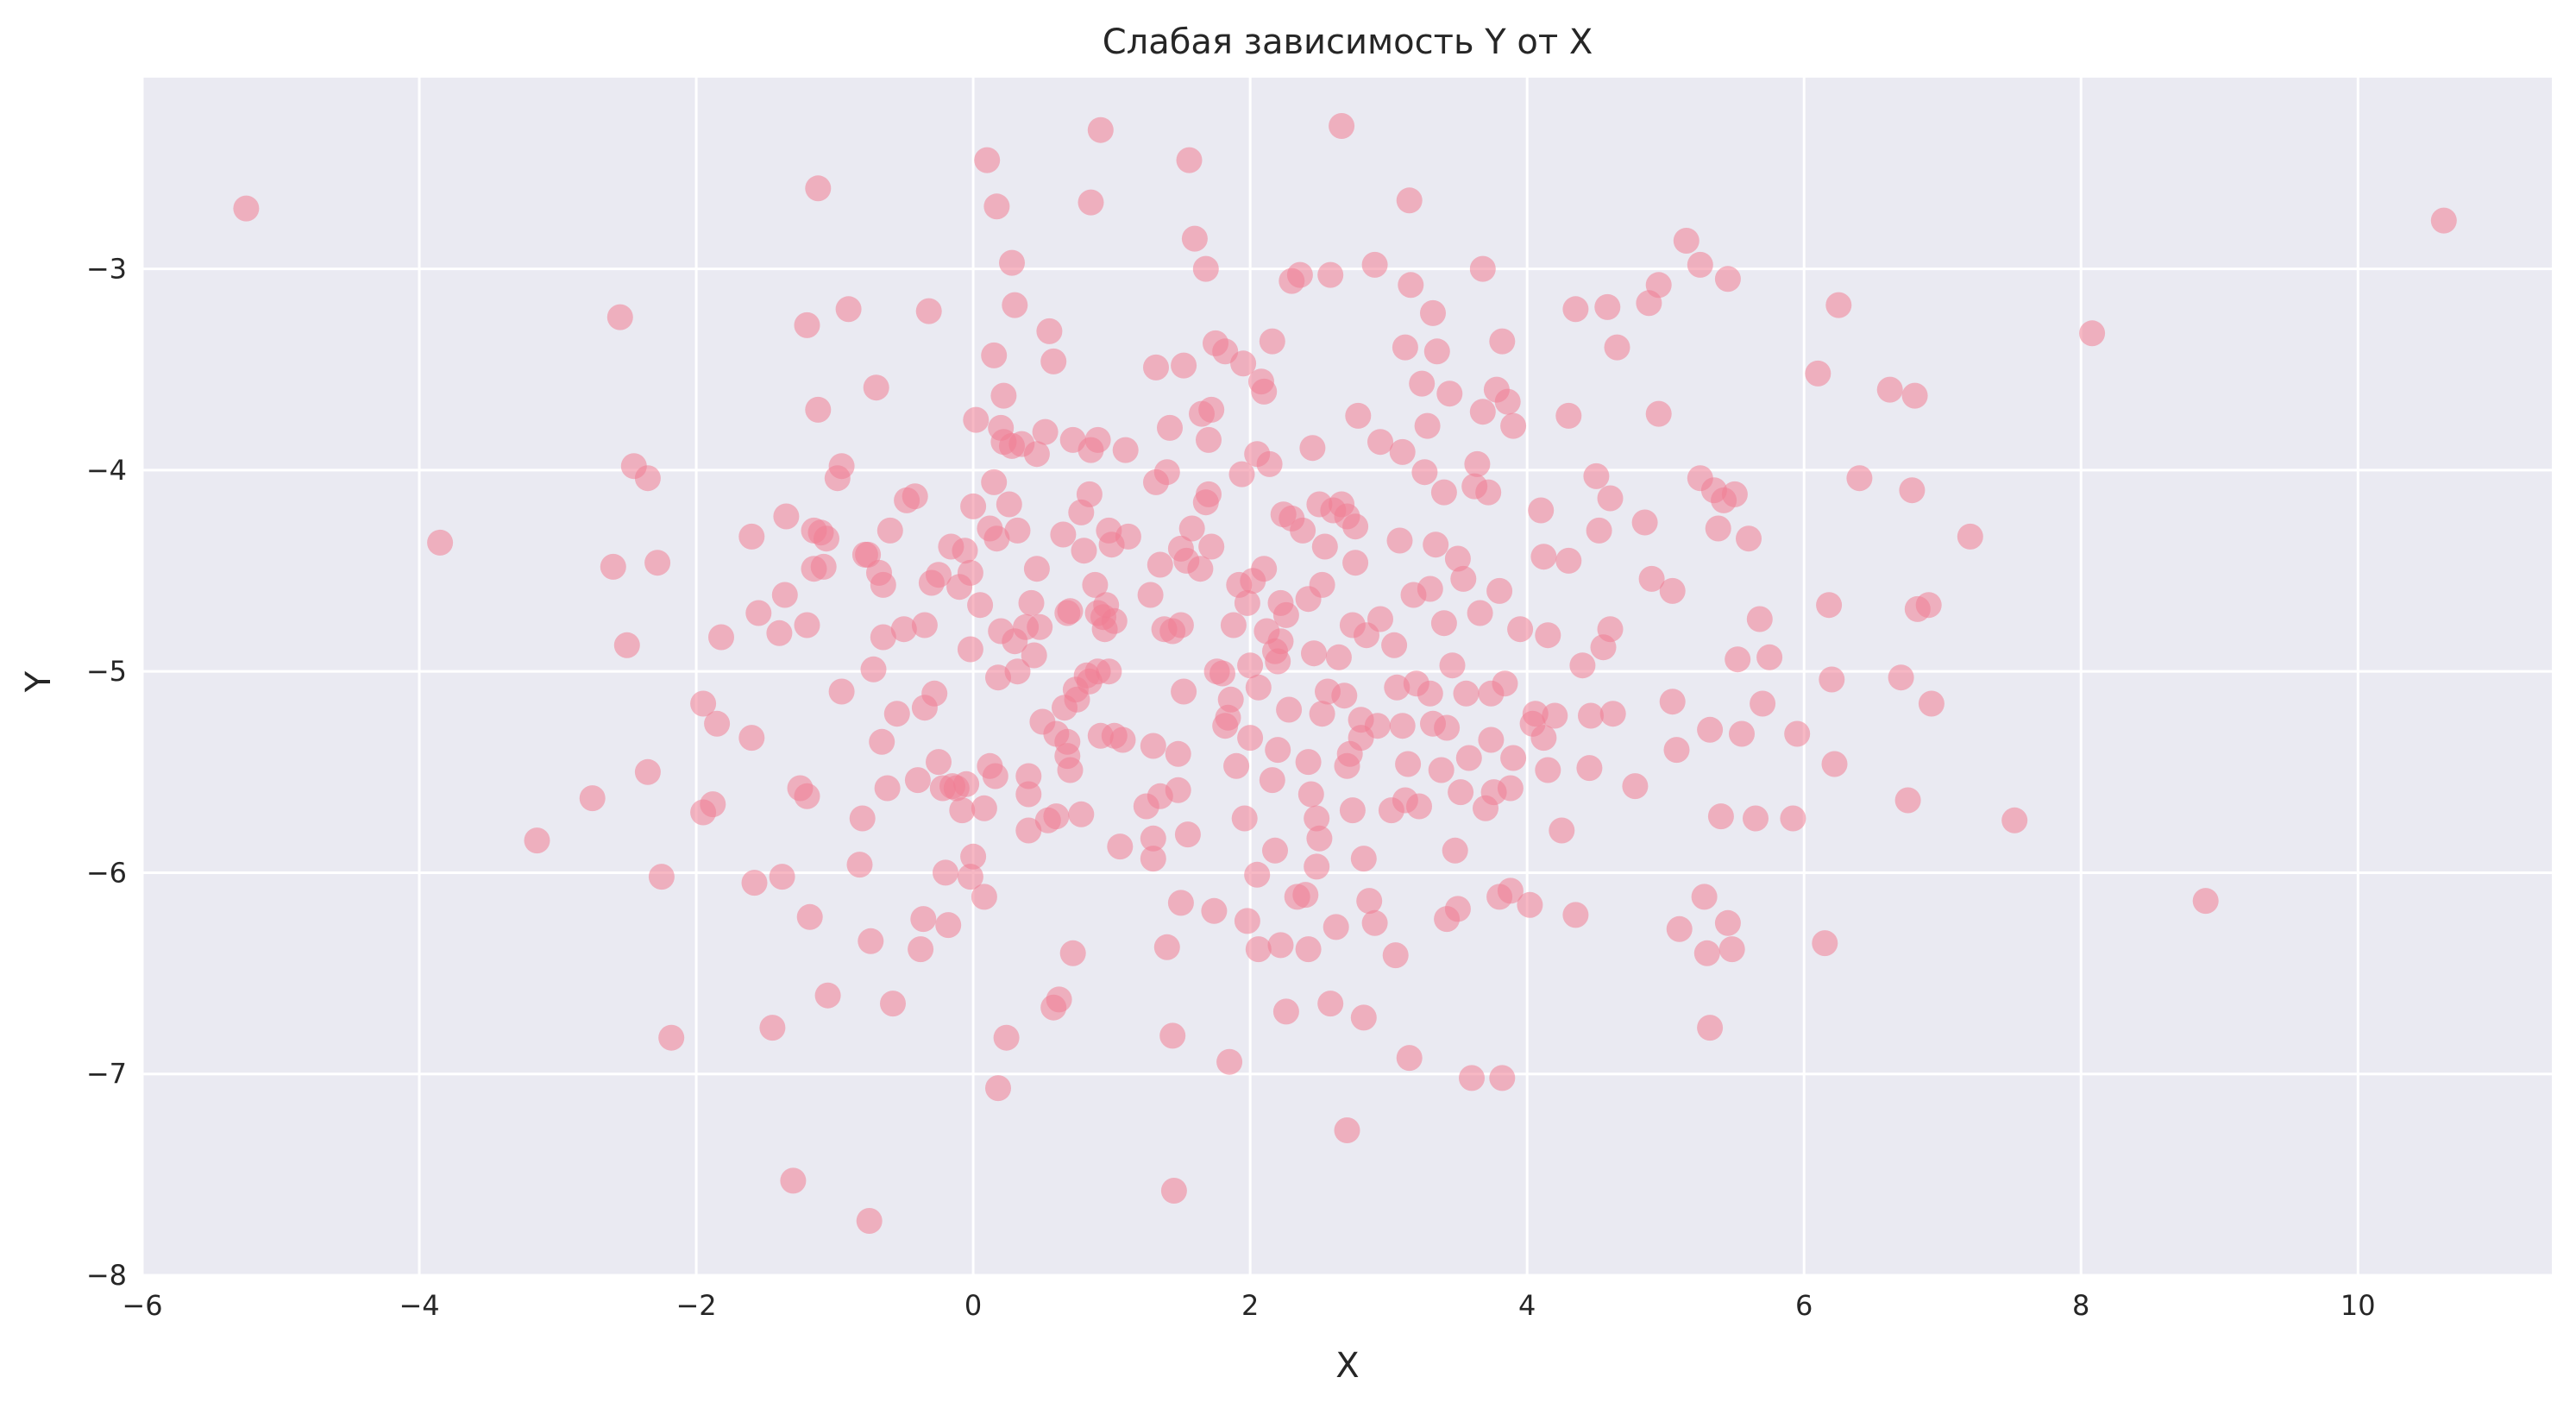 The image size is (2576, 1409). I want to click on x-axis-label: X, so click(1347, 1366).